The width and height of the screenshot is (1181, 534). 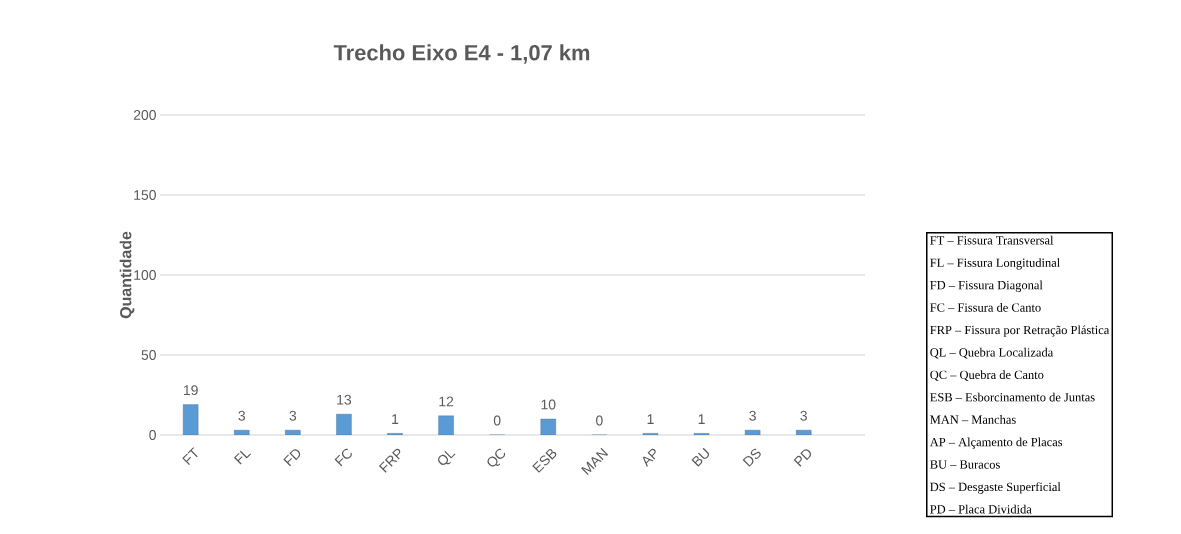 I want to click on text: MAN – Manchas, so click(x=973, y=419).